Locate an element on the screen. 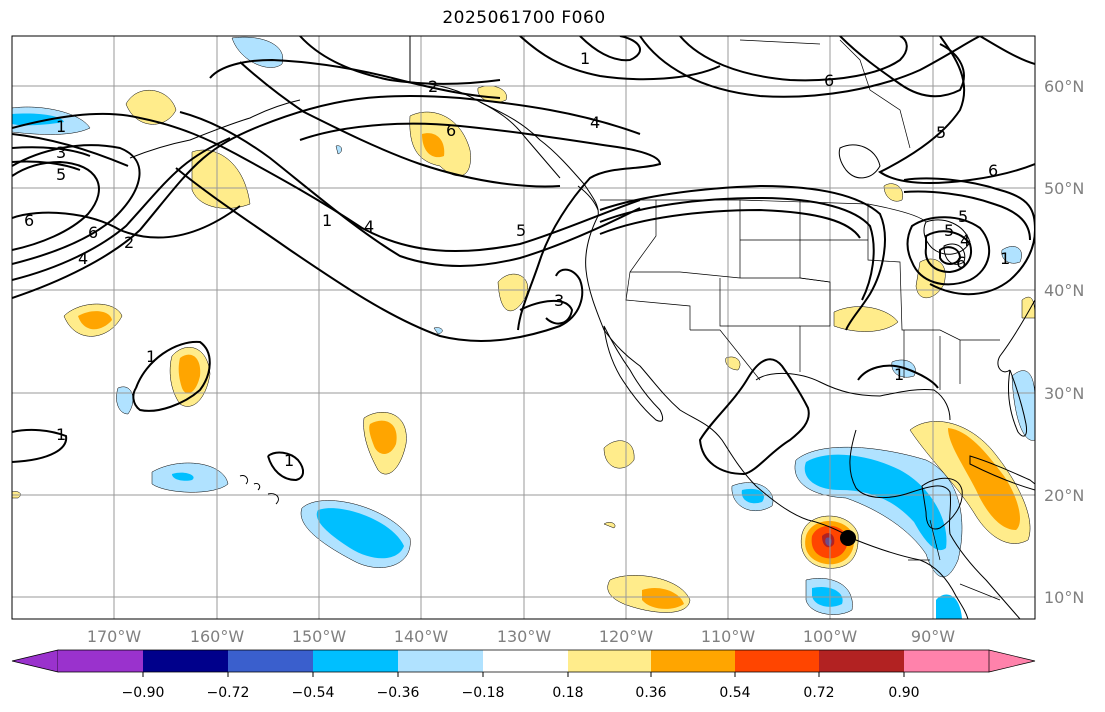 The image size is (1105, 712). colorbar-low-extend is located at coordinates (35, 661).